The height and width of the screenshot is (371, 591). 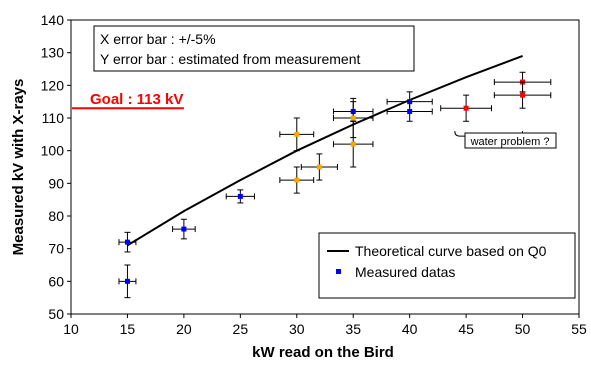 What do you see at coordinates (338, 271) in the screenshot?
I see `legend-marker-swatch` at bounding box center [338, 271].